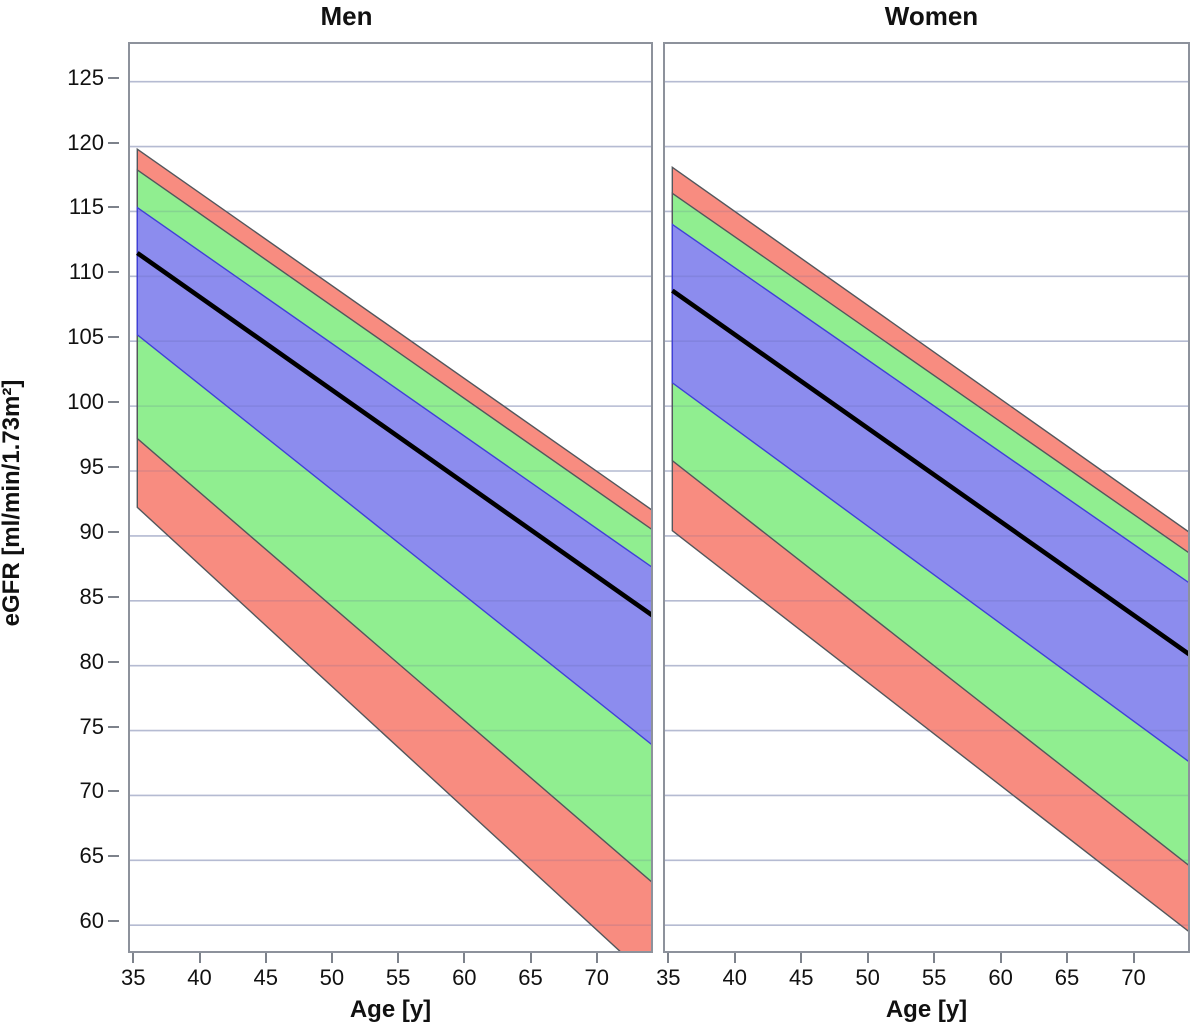  What do you see at coordinates (390, 1009) in the screenshot?
I see `x-axis-title-men: Age [y]` at bounding box center [390, 1009].